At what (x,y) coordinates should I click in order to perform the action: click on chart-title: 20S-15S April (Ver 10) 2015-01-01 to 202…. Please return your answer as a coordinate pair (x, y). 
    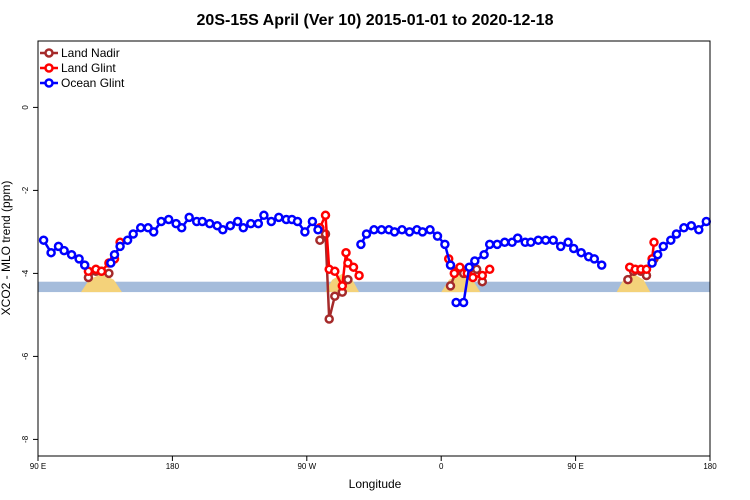
    Looking at the image, I should click on (375, 20).